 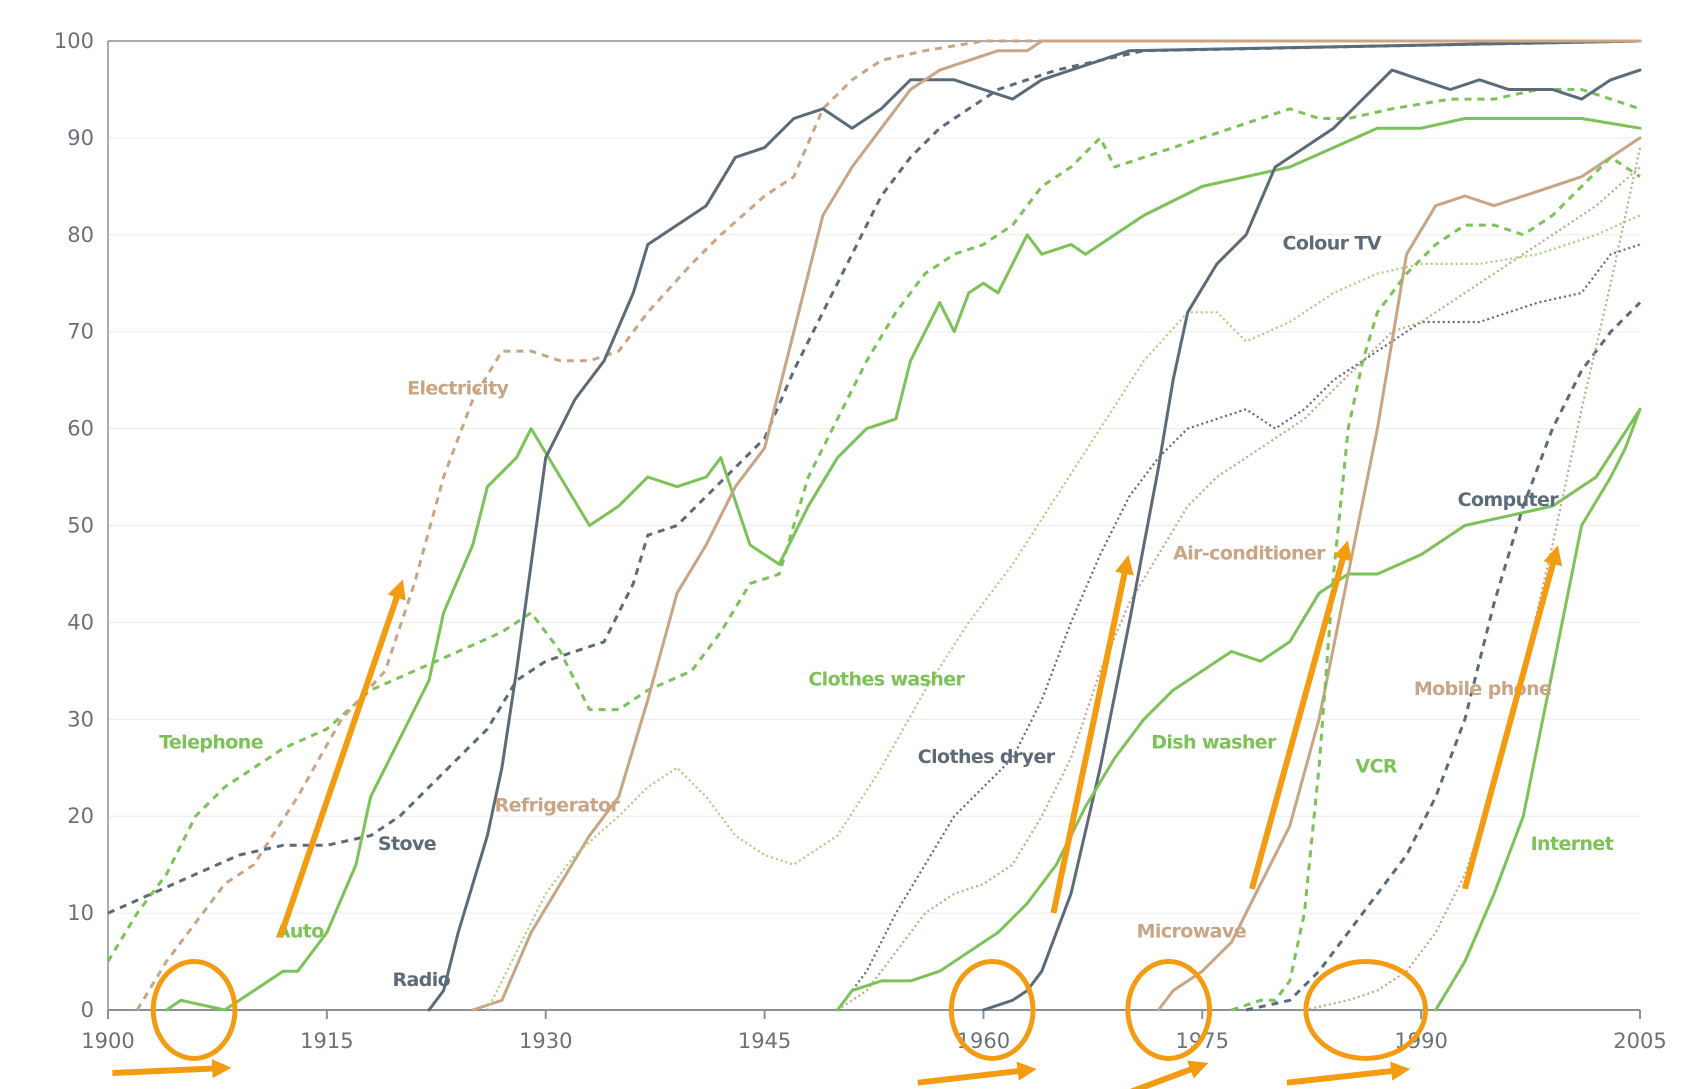 I want to click on series-label-air-conditioner: Air-conditioner, so click(x=1249, y=553).